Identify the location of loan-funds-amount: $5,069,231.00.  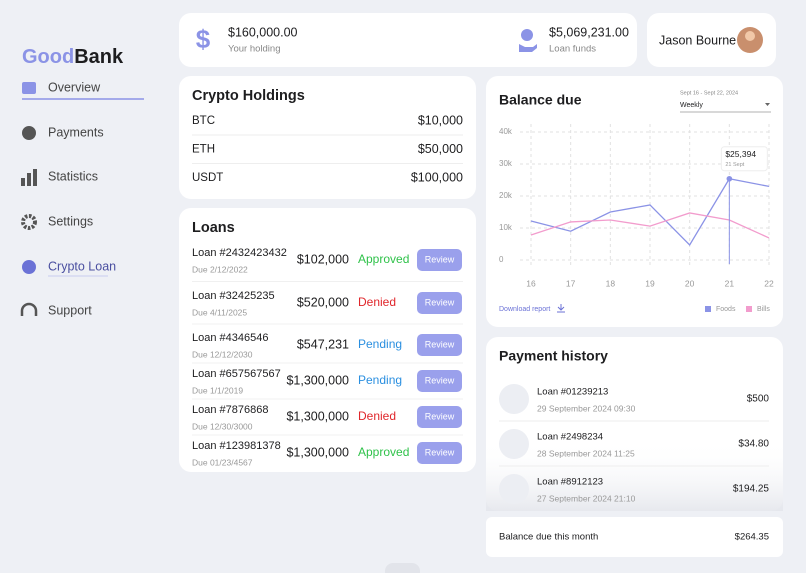
(589, 32).